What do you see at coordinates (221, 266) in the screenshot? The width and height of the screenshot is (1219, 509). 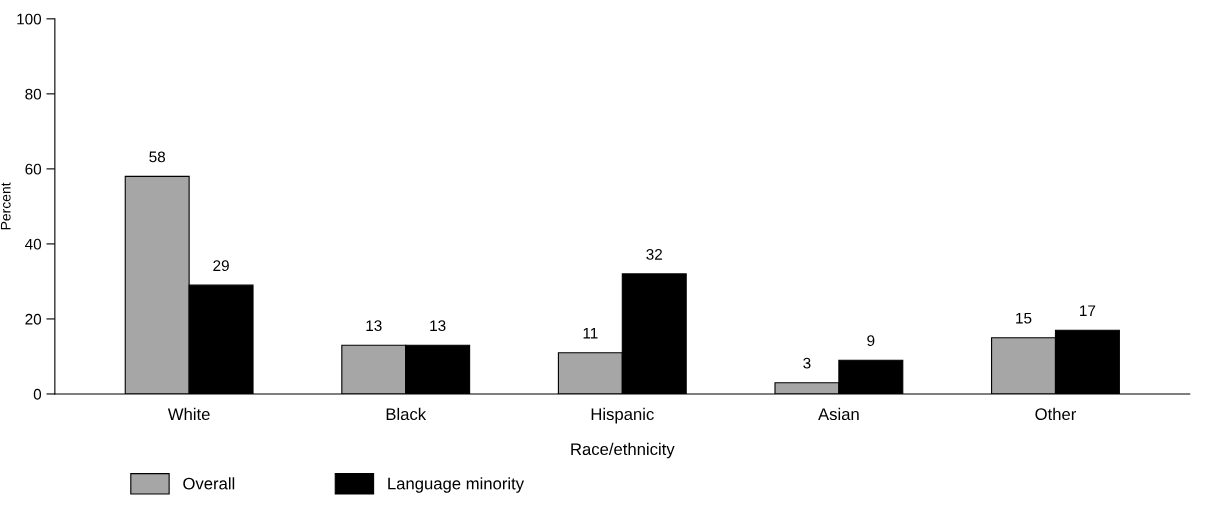 I see `data-label: 29` at bounding box center [221, 266].